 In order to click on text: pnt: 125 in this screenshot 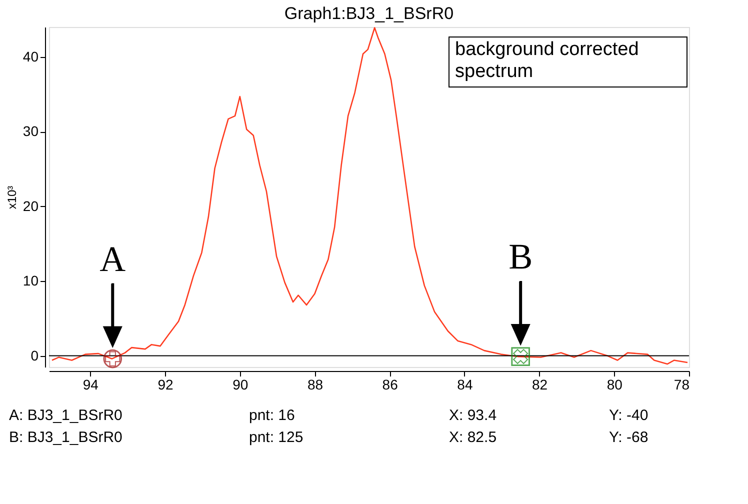, I will do `click(276, 437)`.